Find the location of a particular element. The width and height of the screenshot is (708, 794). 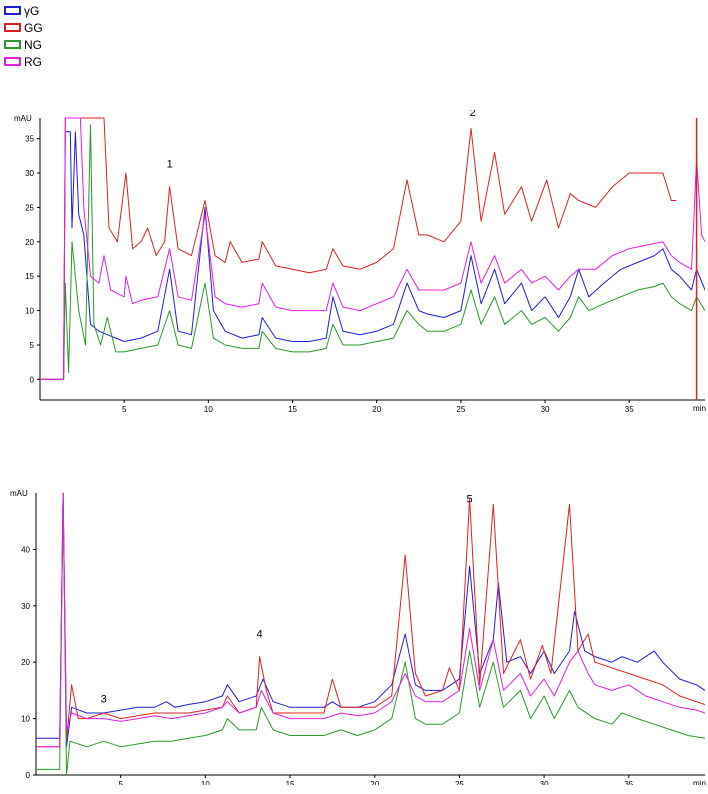

chart2-y-tick-label: 20 is located at coordinates (25, 662).